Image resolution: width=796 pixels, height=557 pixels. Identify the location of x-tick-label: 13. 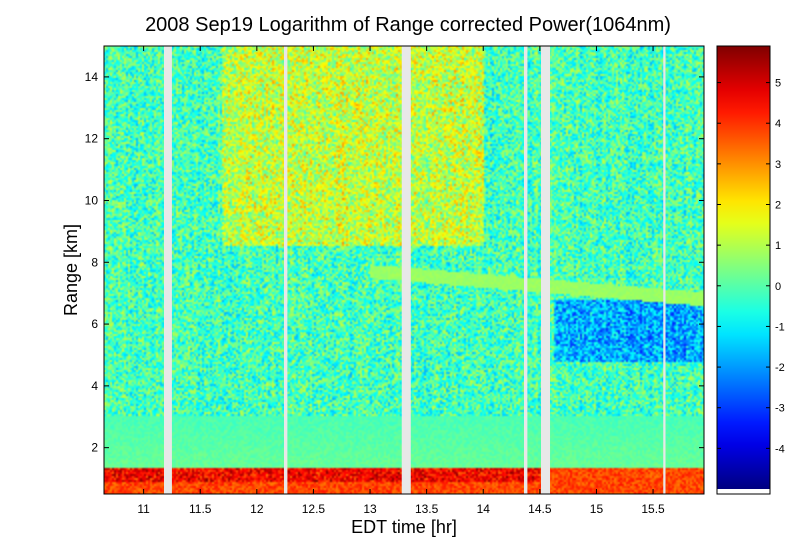
(370, 509).